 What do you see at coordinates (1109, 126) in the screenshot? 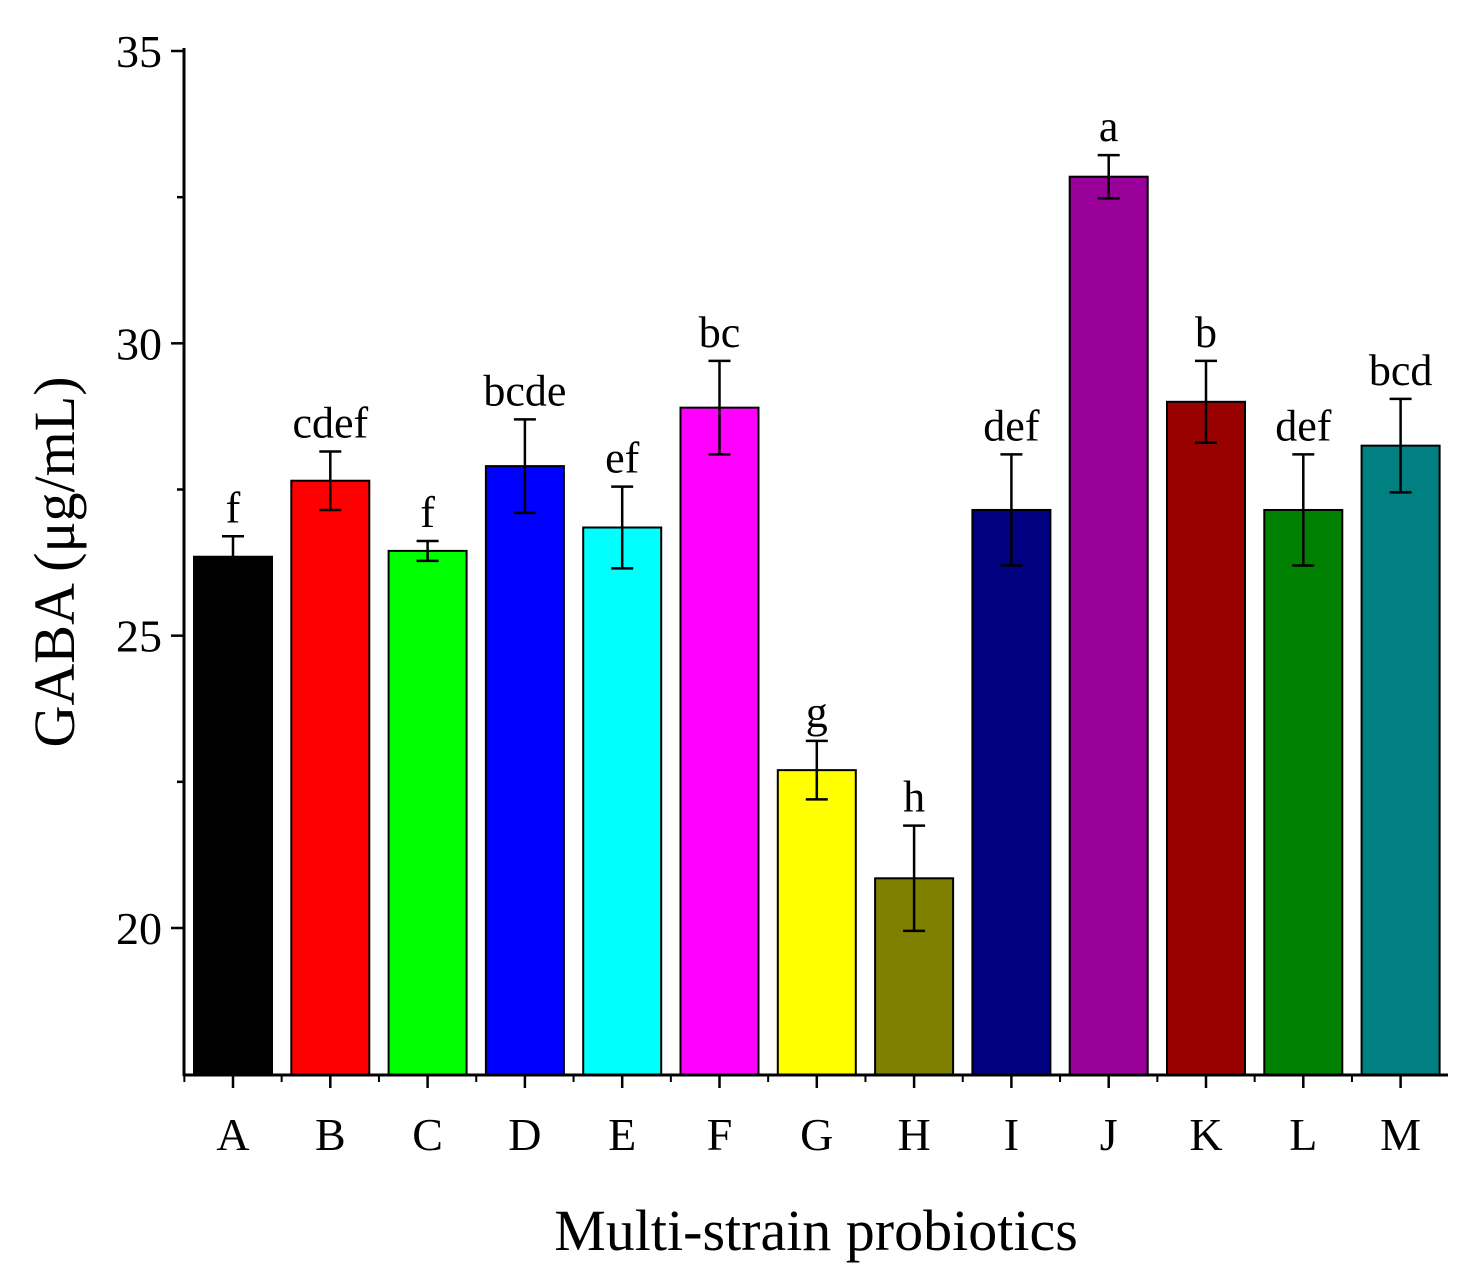
I see `significance-label-j: a` at bounding box center [1109, 126].